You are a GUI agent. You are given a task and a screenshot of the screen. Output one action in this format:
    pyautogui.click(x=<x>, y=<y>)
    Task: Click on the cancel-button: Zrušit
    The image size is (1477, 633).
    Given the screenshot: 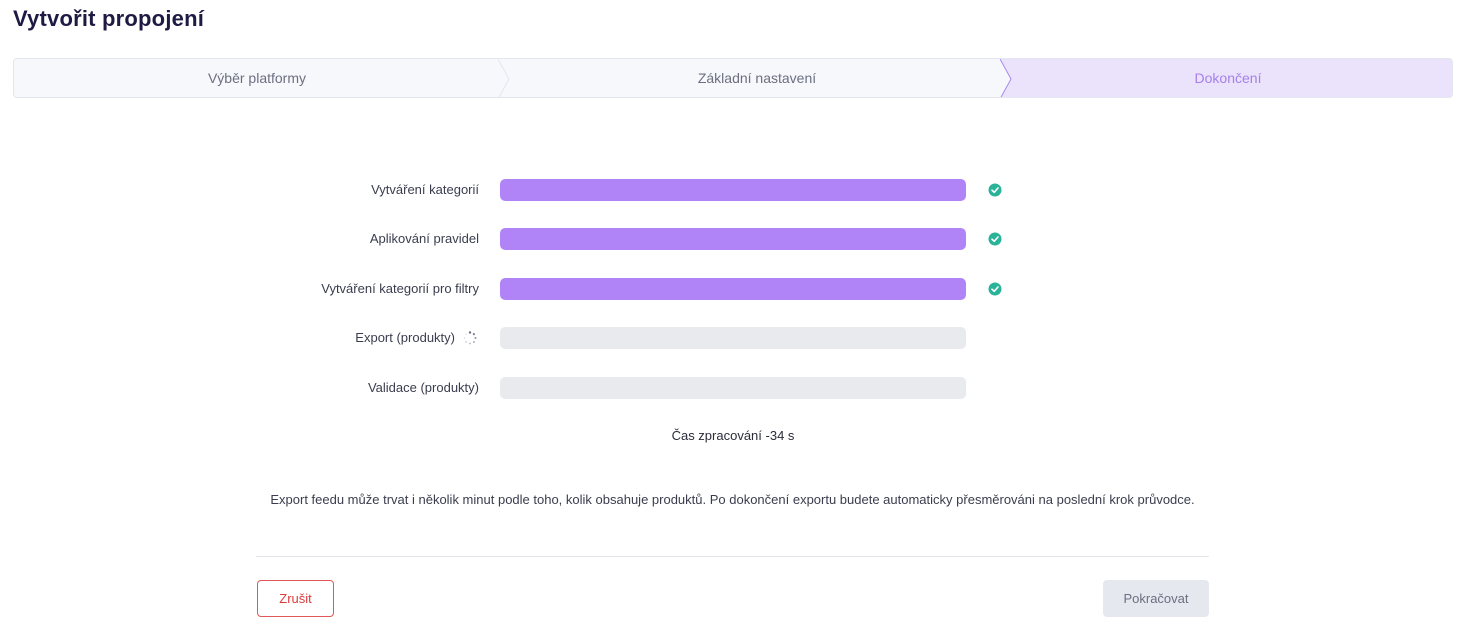 What is the action you would take?
    pyautogui.click(x=295, y=598)
    